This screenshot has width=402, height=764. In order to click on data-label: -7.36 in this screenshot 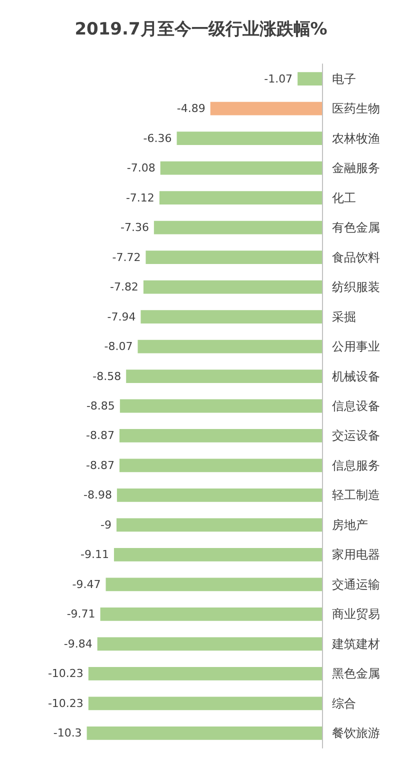, I will do `click(134, 227)`.